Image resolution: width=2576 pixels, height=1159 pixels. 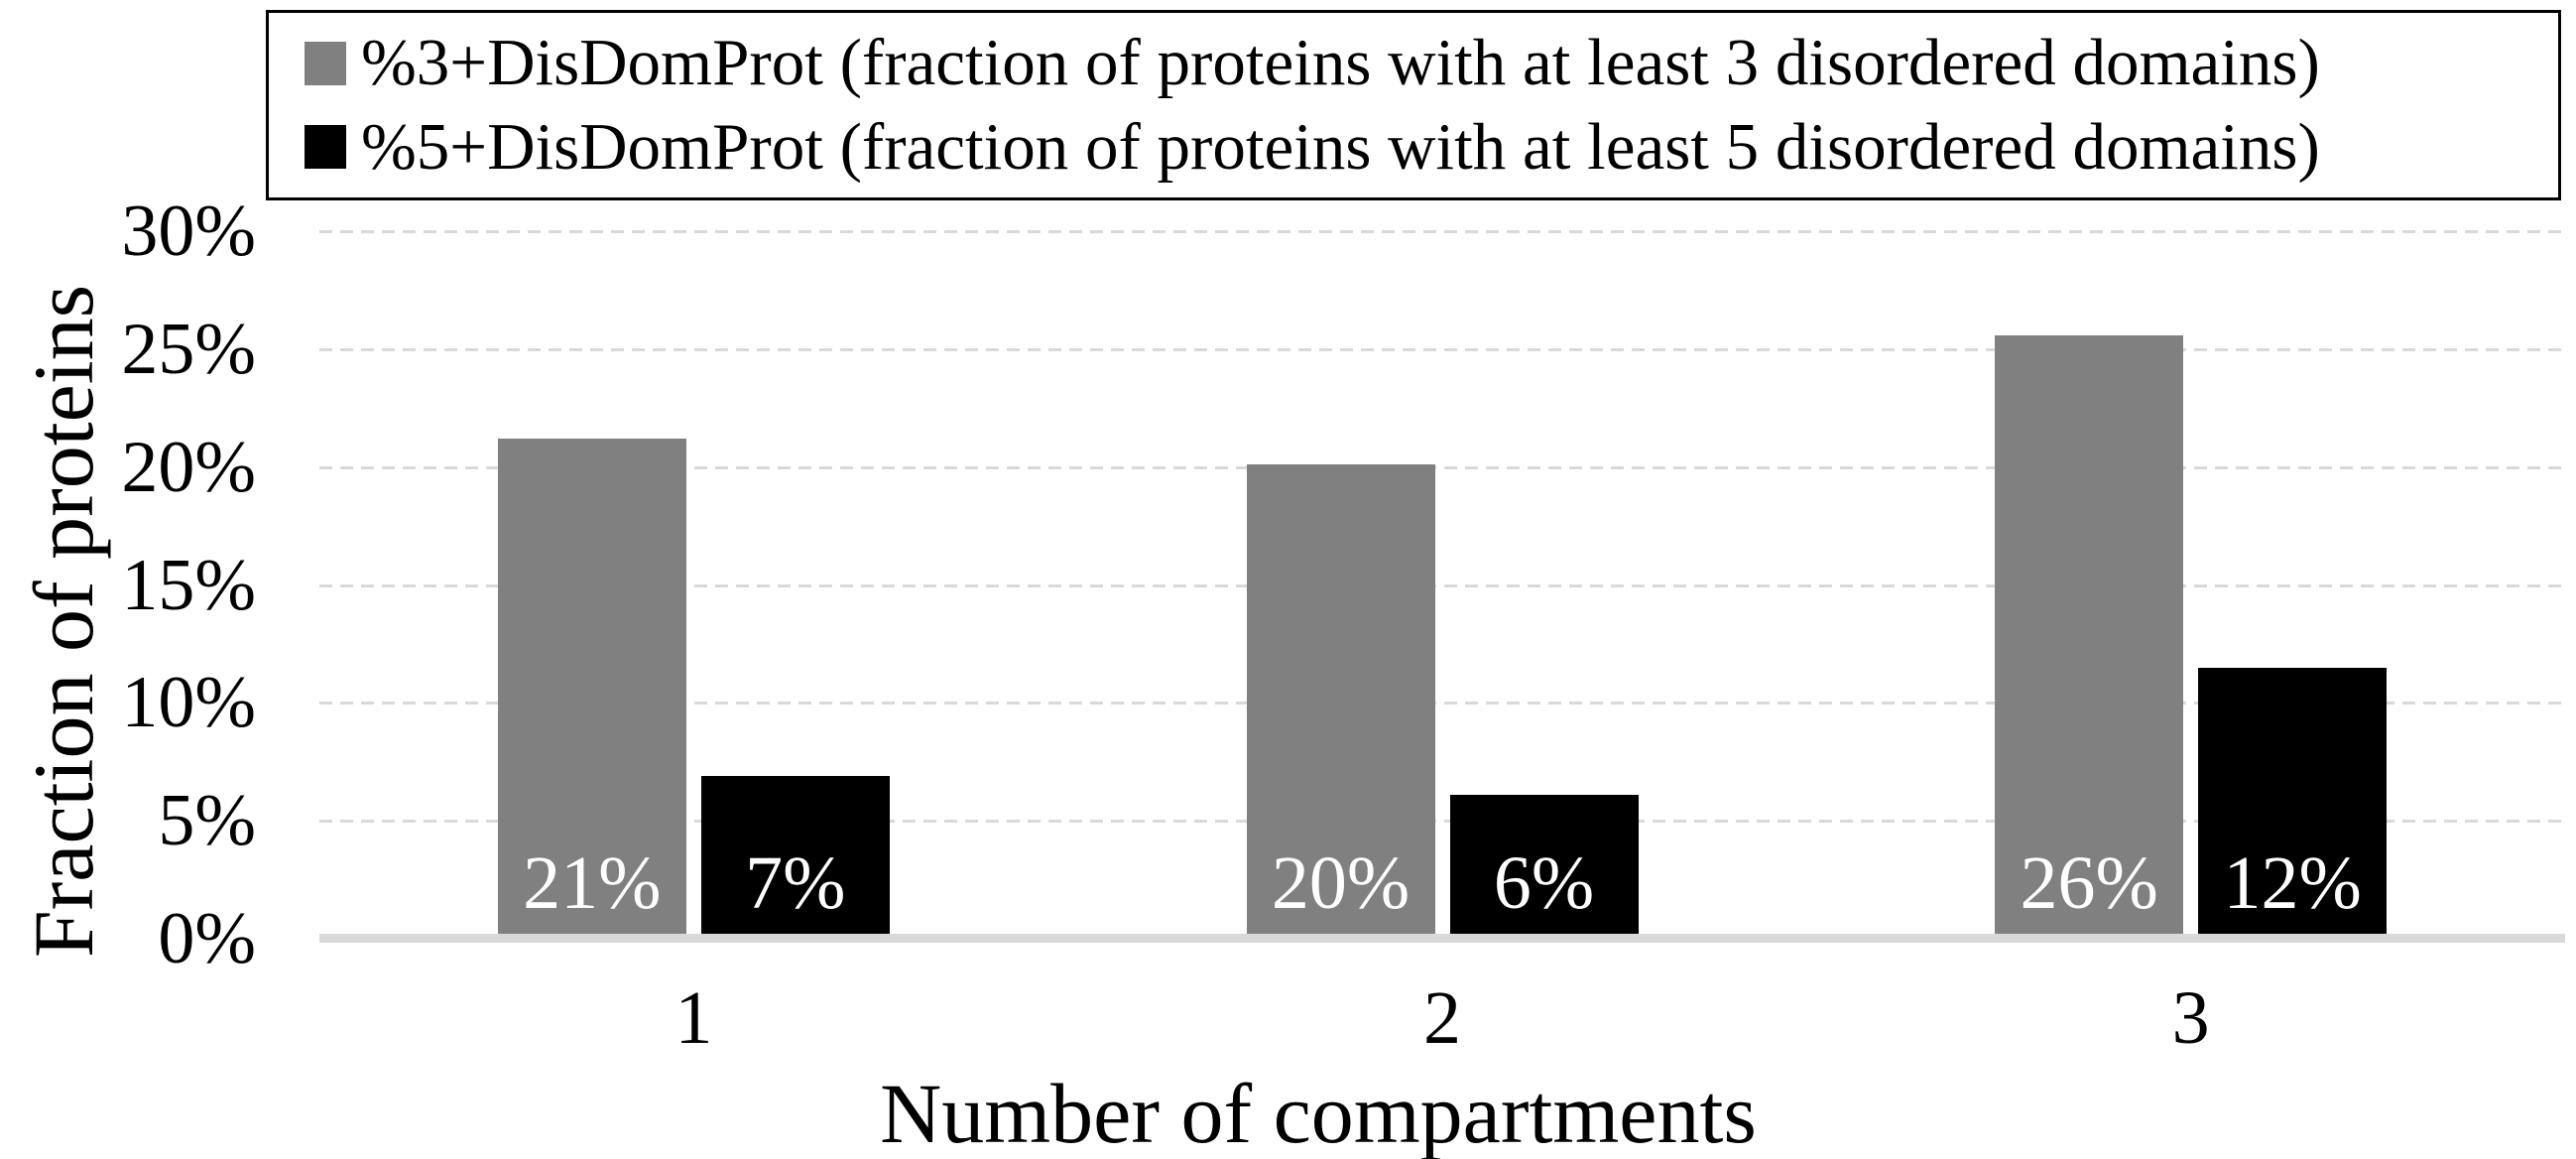 I want to click on bar-value-label: 26%, so click(x=2089, y=883).